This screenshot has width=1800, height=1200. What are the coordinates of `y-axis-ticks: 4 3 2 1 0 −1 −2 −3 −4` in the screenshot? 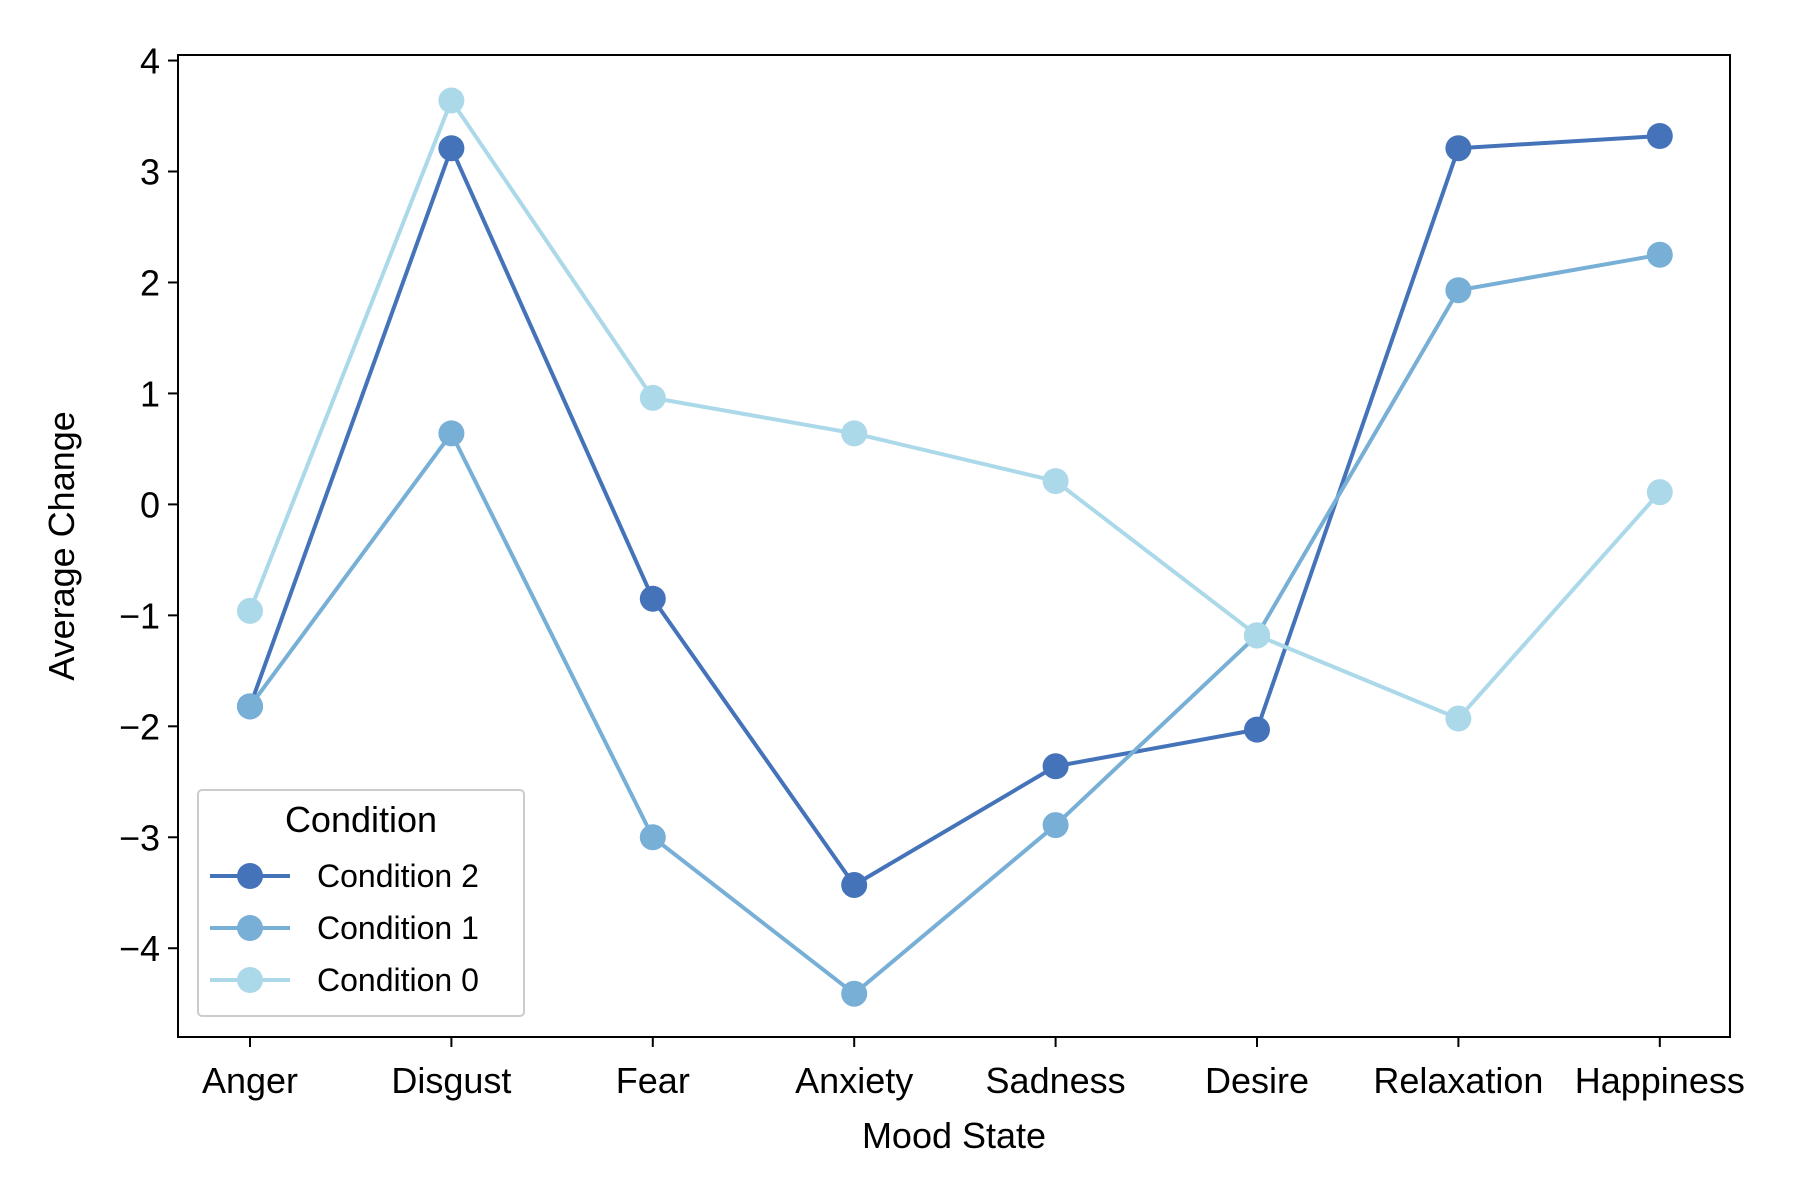 It's located at (148, 505).